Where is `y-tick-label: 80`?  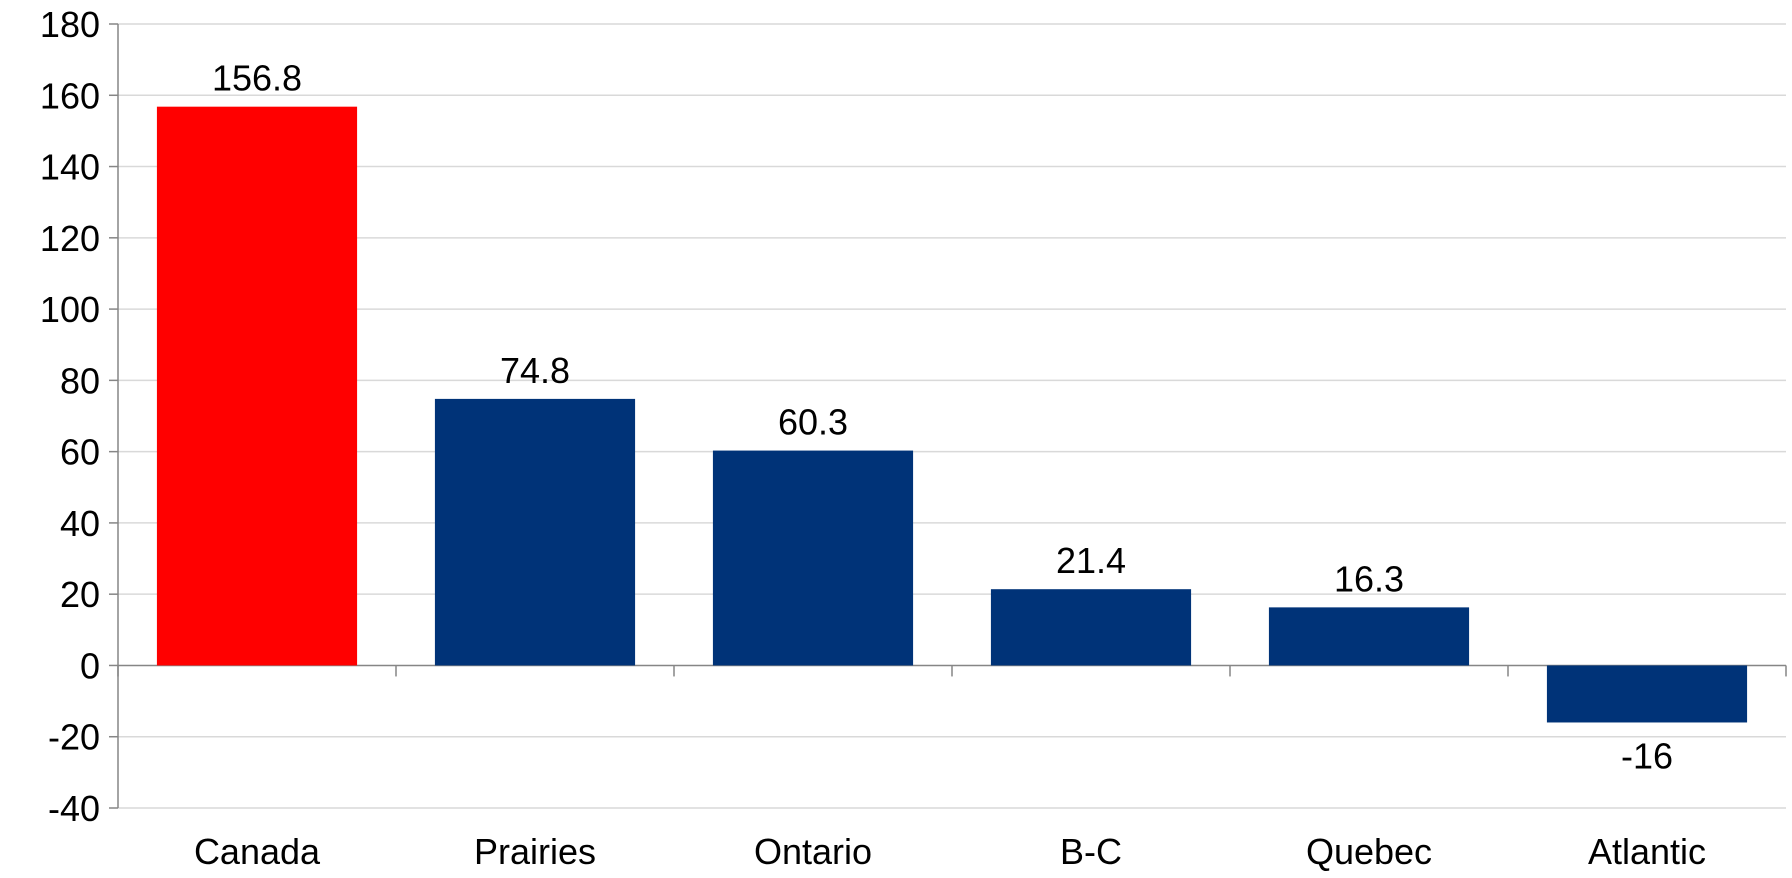 y-tick-label: 80 is located at coordinates (80, 380).